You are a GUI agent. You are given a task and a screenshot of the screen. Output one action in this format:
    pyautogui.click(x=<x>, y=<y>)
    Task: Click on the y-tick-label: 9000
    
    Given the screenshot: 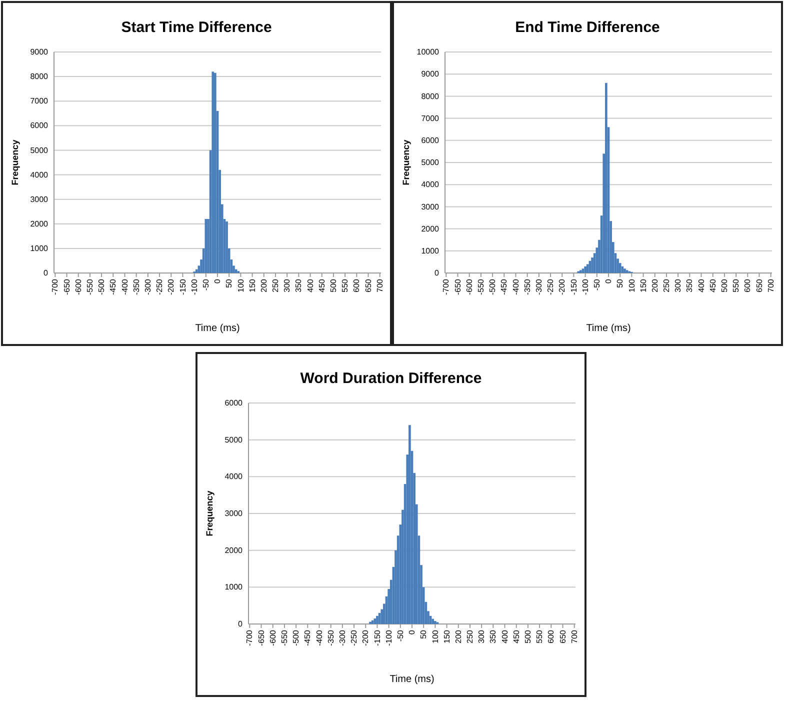 What is the action you would take?
    pyautogui.click(x=430, y=74)
    